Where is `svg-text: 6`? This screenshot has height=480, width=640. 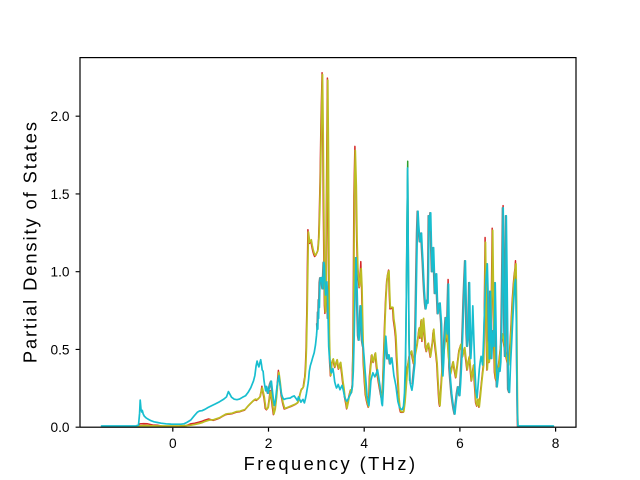
svg-text: 6 is located at coordinates (460, 443).